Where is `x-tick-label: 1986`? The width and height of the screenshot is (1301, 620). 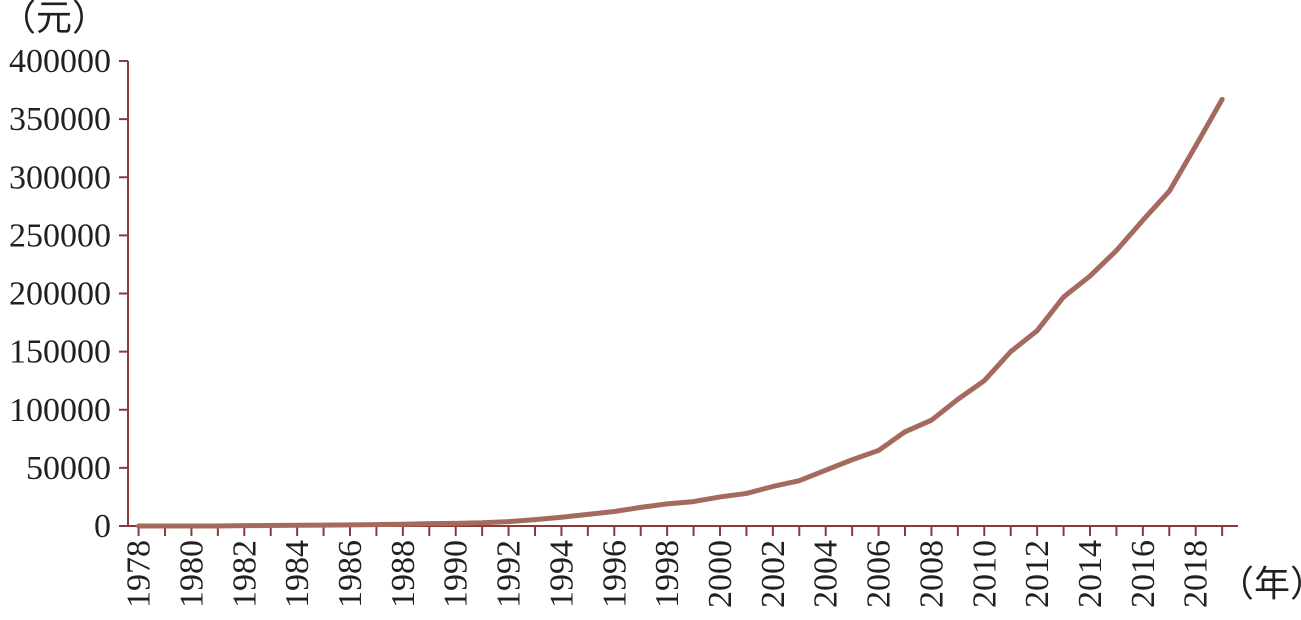 x-tick-label: 1986 is located at coordinates (350, 574).